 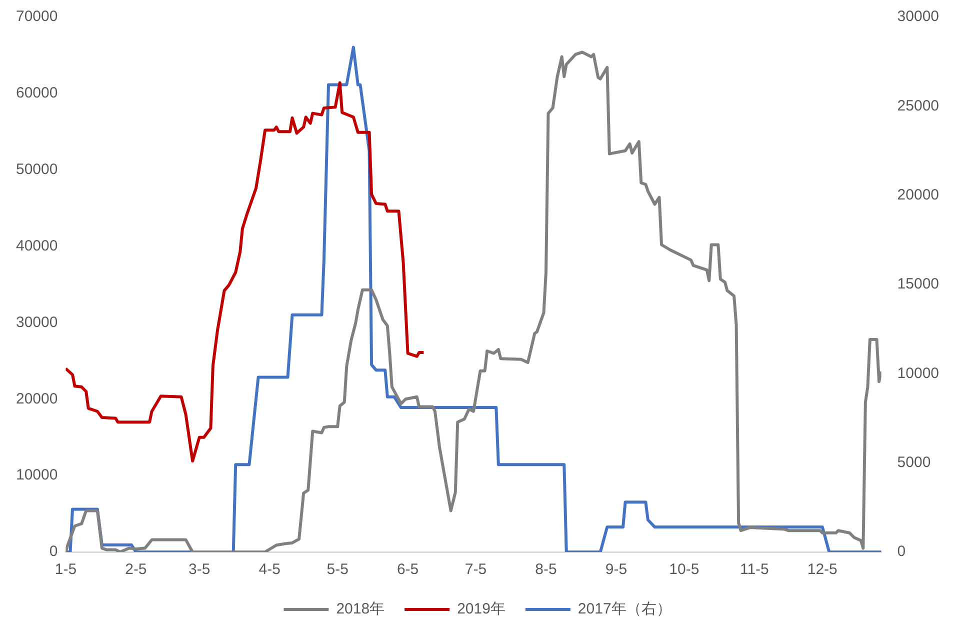 What do you see at coordinates (37, 169) in the screenshot?
I see `y-tick-label: 50000` at bounding box center [37, 169].